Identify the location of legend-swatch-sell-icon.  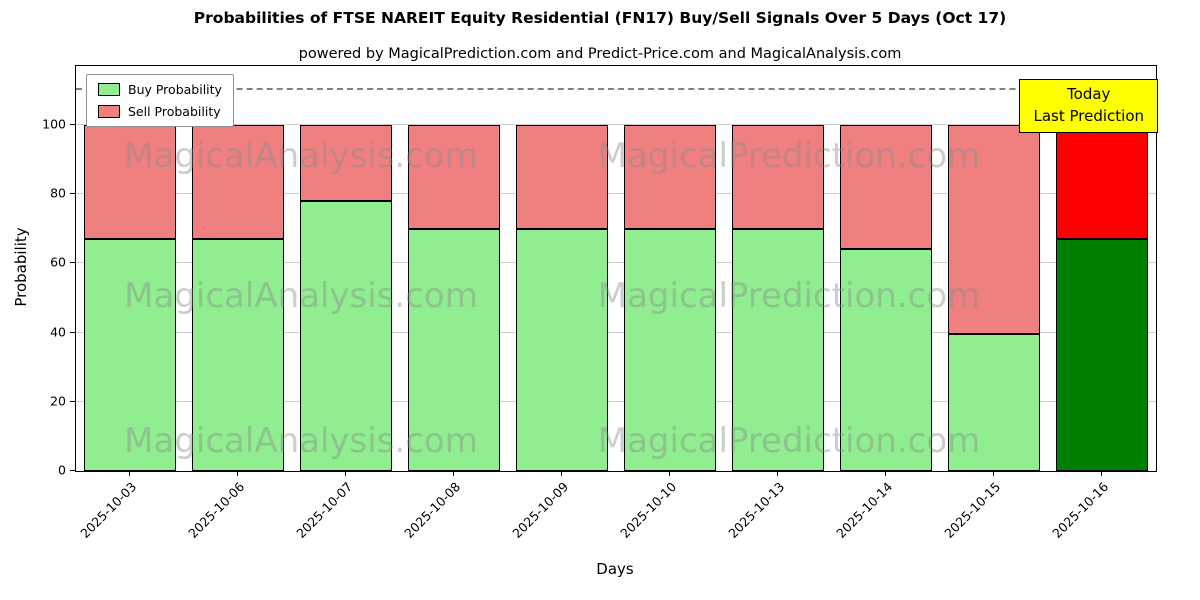
(109, 111).